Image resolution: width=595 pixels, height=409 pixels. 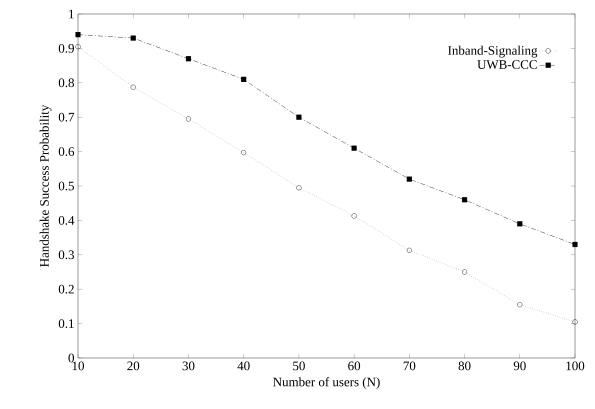 What do you see at coordinates (464, 366) in the screenshot?
I see `x-tick-label: 80` at bounding box center [464, 366].